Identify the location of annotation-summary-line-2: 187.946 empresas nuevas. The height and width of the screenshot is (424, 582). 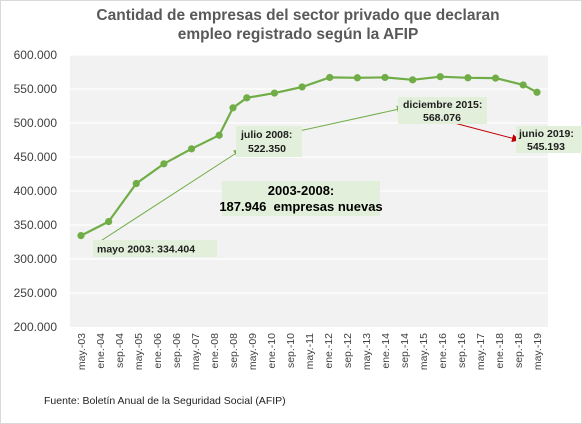
(300, 206).